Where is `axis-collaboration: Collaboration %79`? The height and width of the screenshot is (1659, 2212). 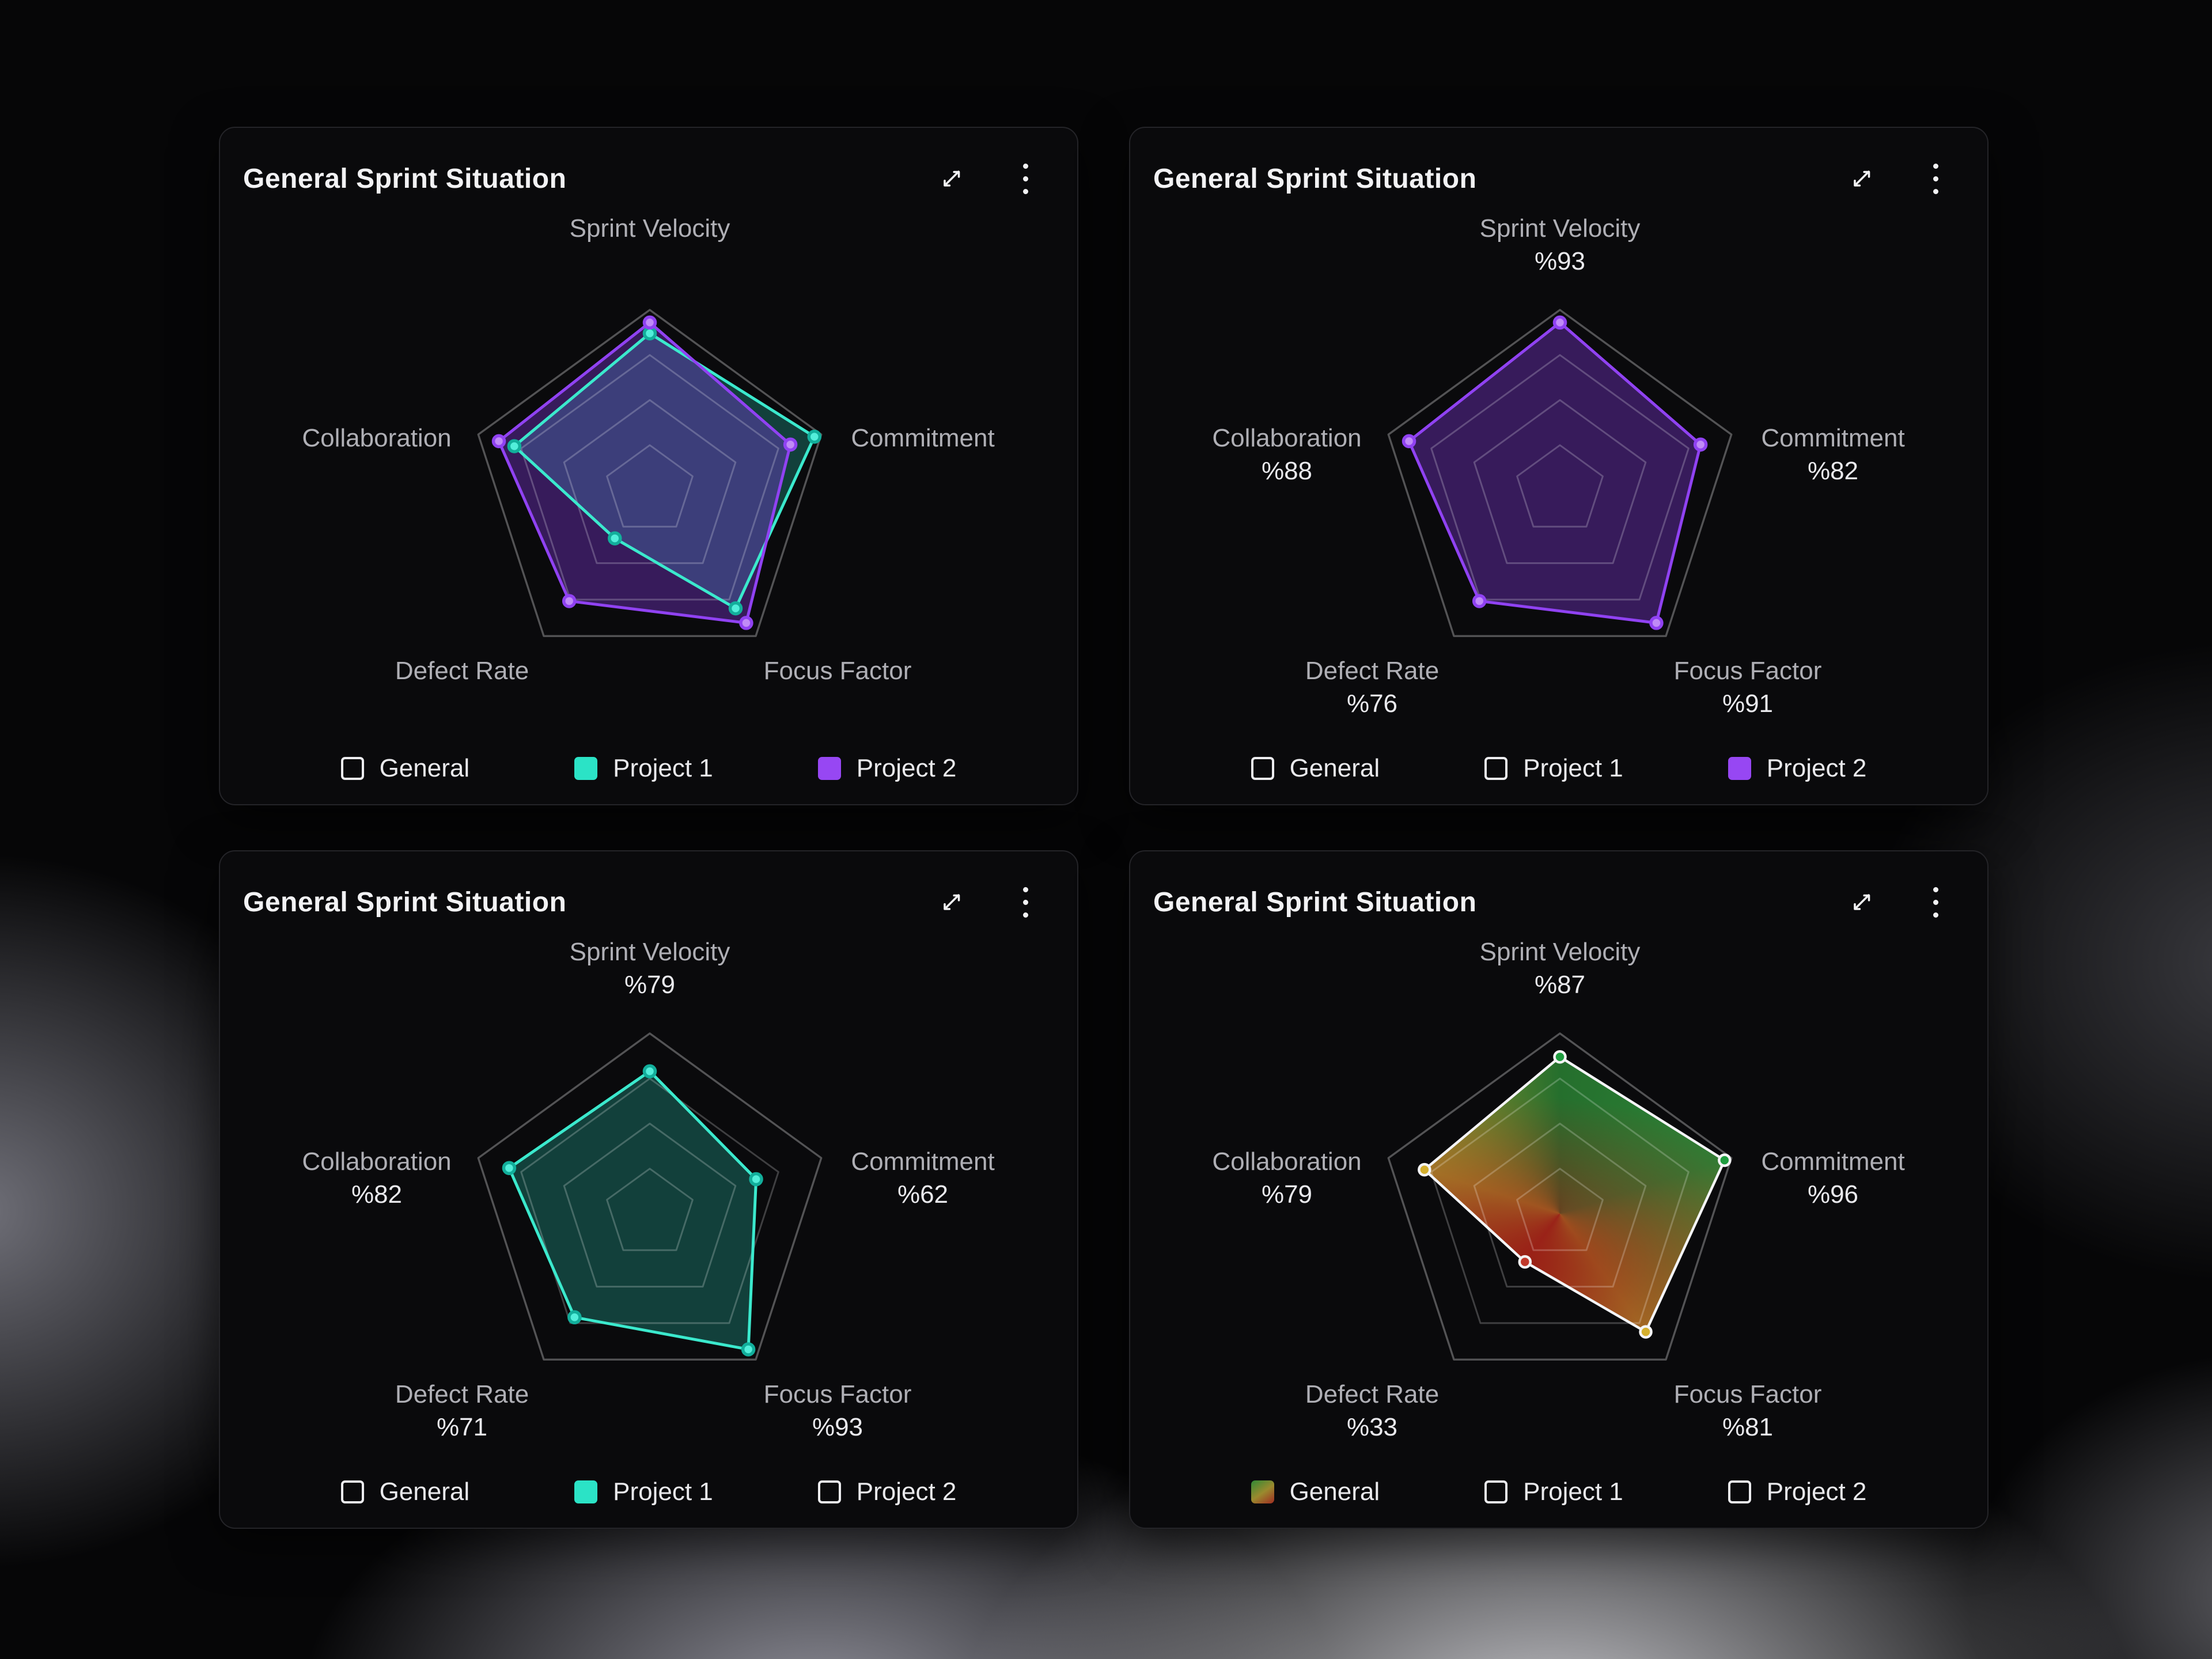
axis-collaboration: Collaboration %79 is located at coordinates (1287, 1178).